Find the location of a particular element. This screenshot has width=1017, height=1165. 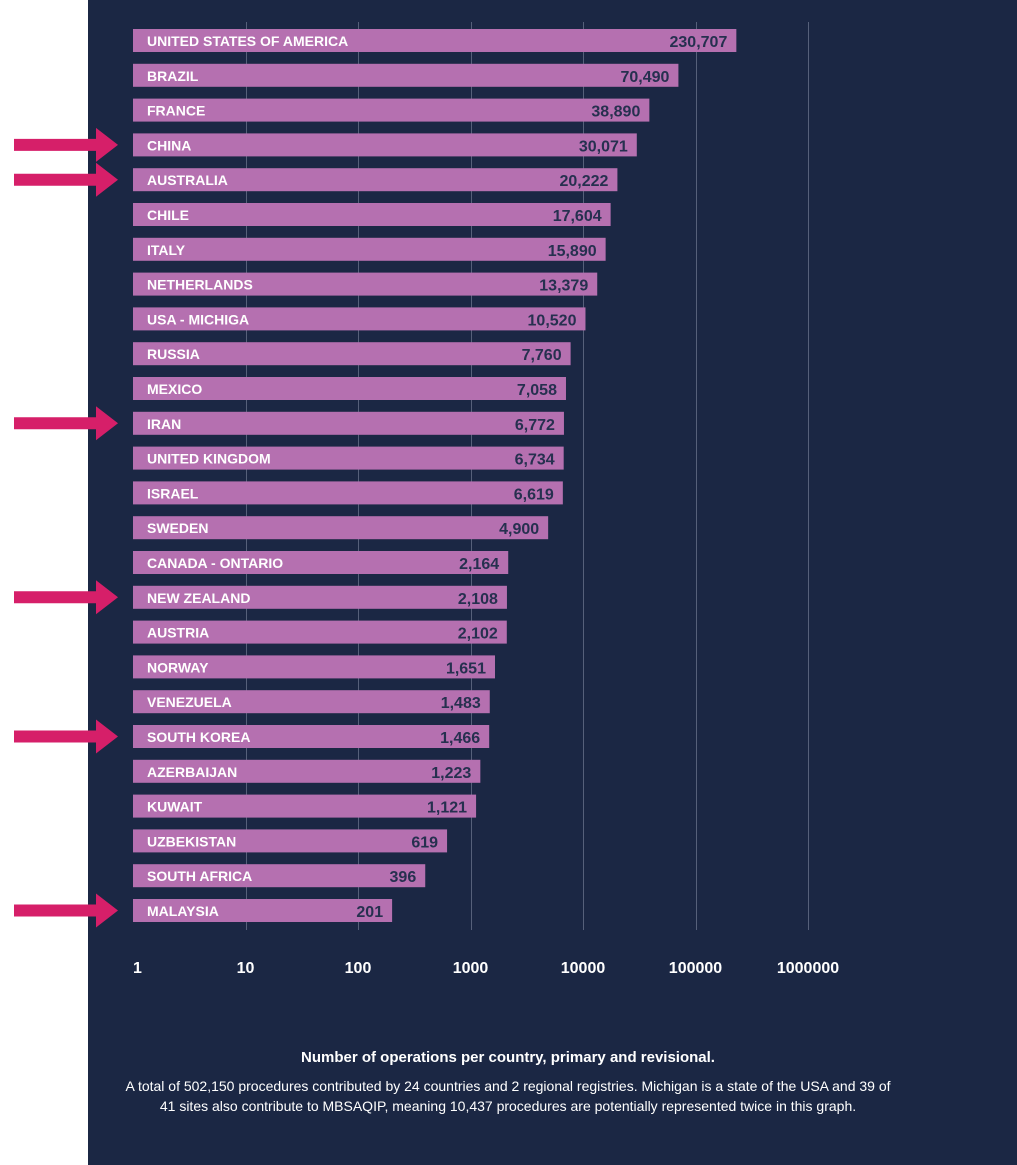

value-label: 38,890 is located at coordinates (615, 112).